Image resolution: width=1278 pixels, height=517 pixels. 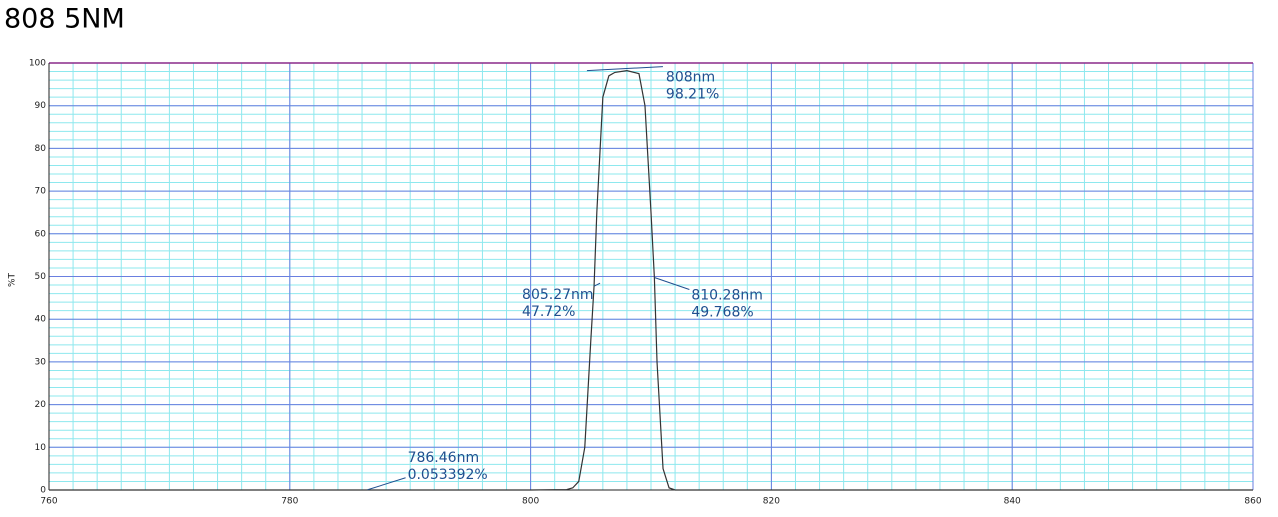 What do you see at coordinates (722, 312) in the screenshot?
I see `annotation-text: 49.768%` at bounding box center [722, 312].